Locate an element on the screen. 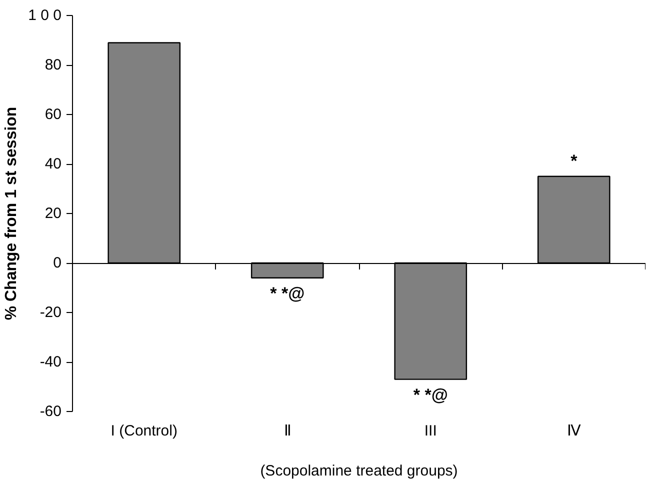 The image size is (665, 482). y-axis-title: % Change from 1 st session is located at coordinates (11, 213).